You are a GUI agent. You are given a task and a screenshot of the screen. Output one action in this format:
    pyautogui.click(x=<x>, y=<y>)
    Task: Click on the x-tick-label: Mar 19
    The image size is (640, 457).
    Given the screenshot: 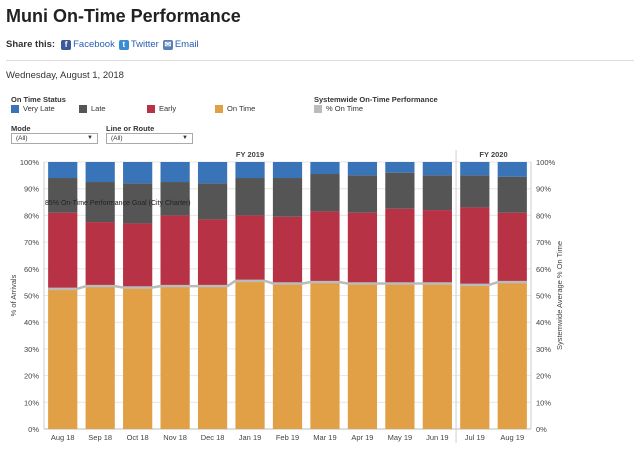 What is the action you would take?
    pyautogui.click(x=324, y=437)
    